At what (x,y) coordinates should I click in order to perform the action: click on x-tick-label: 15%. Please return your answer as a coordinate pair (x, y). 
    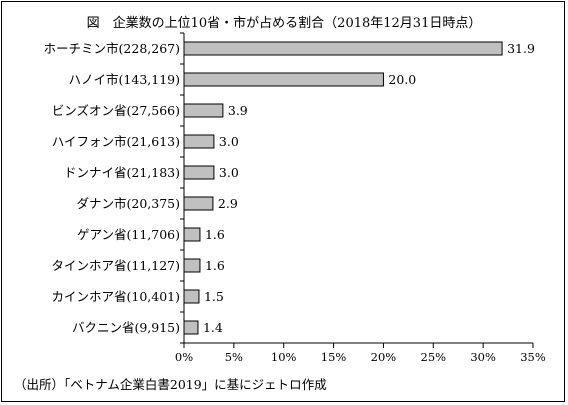
    Looking at the image, I should click on (334, 357).